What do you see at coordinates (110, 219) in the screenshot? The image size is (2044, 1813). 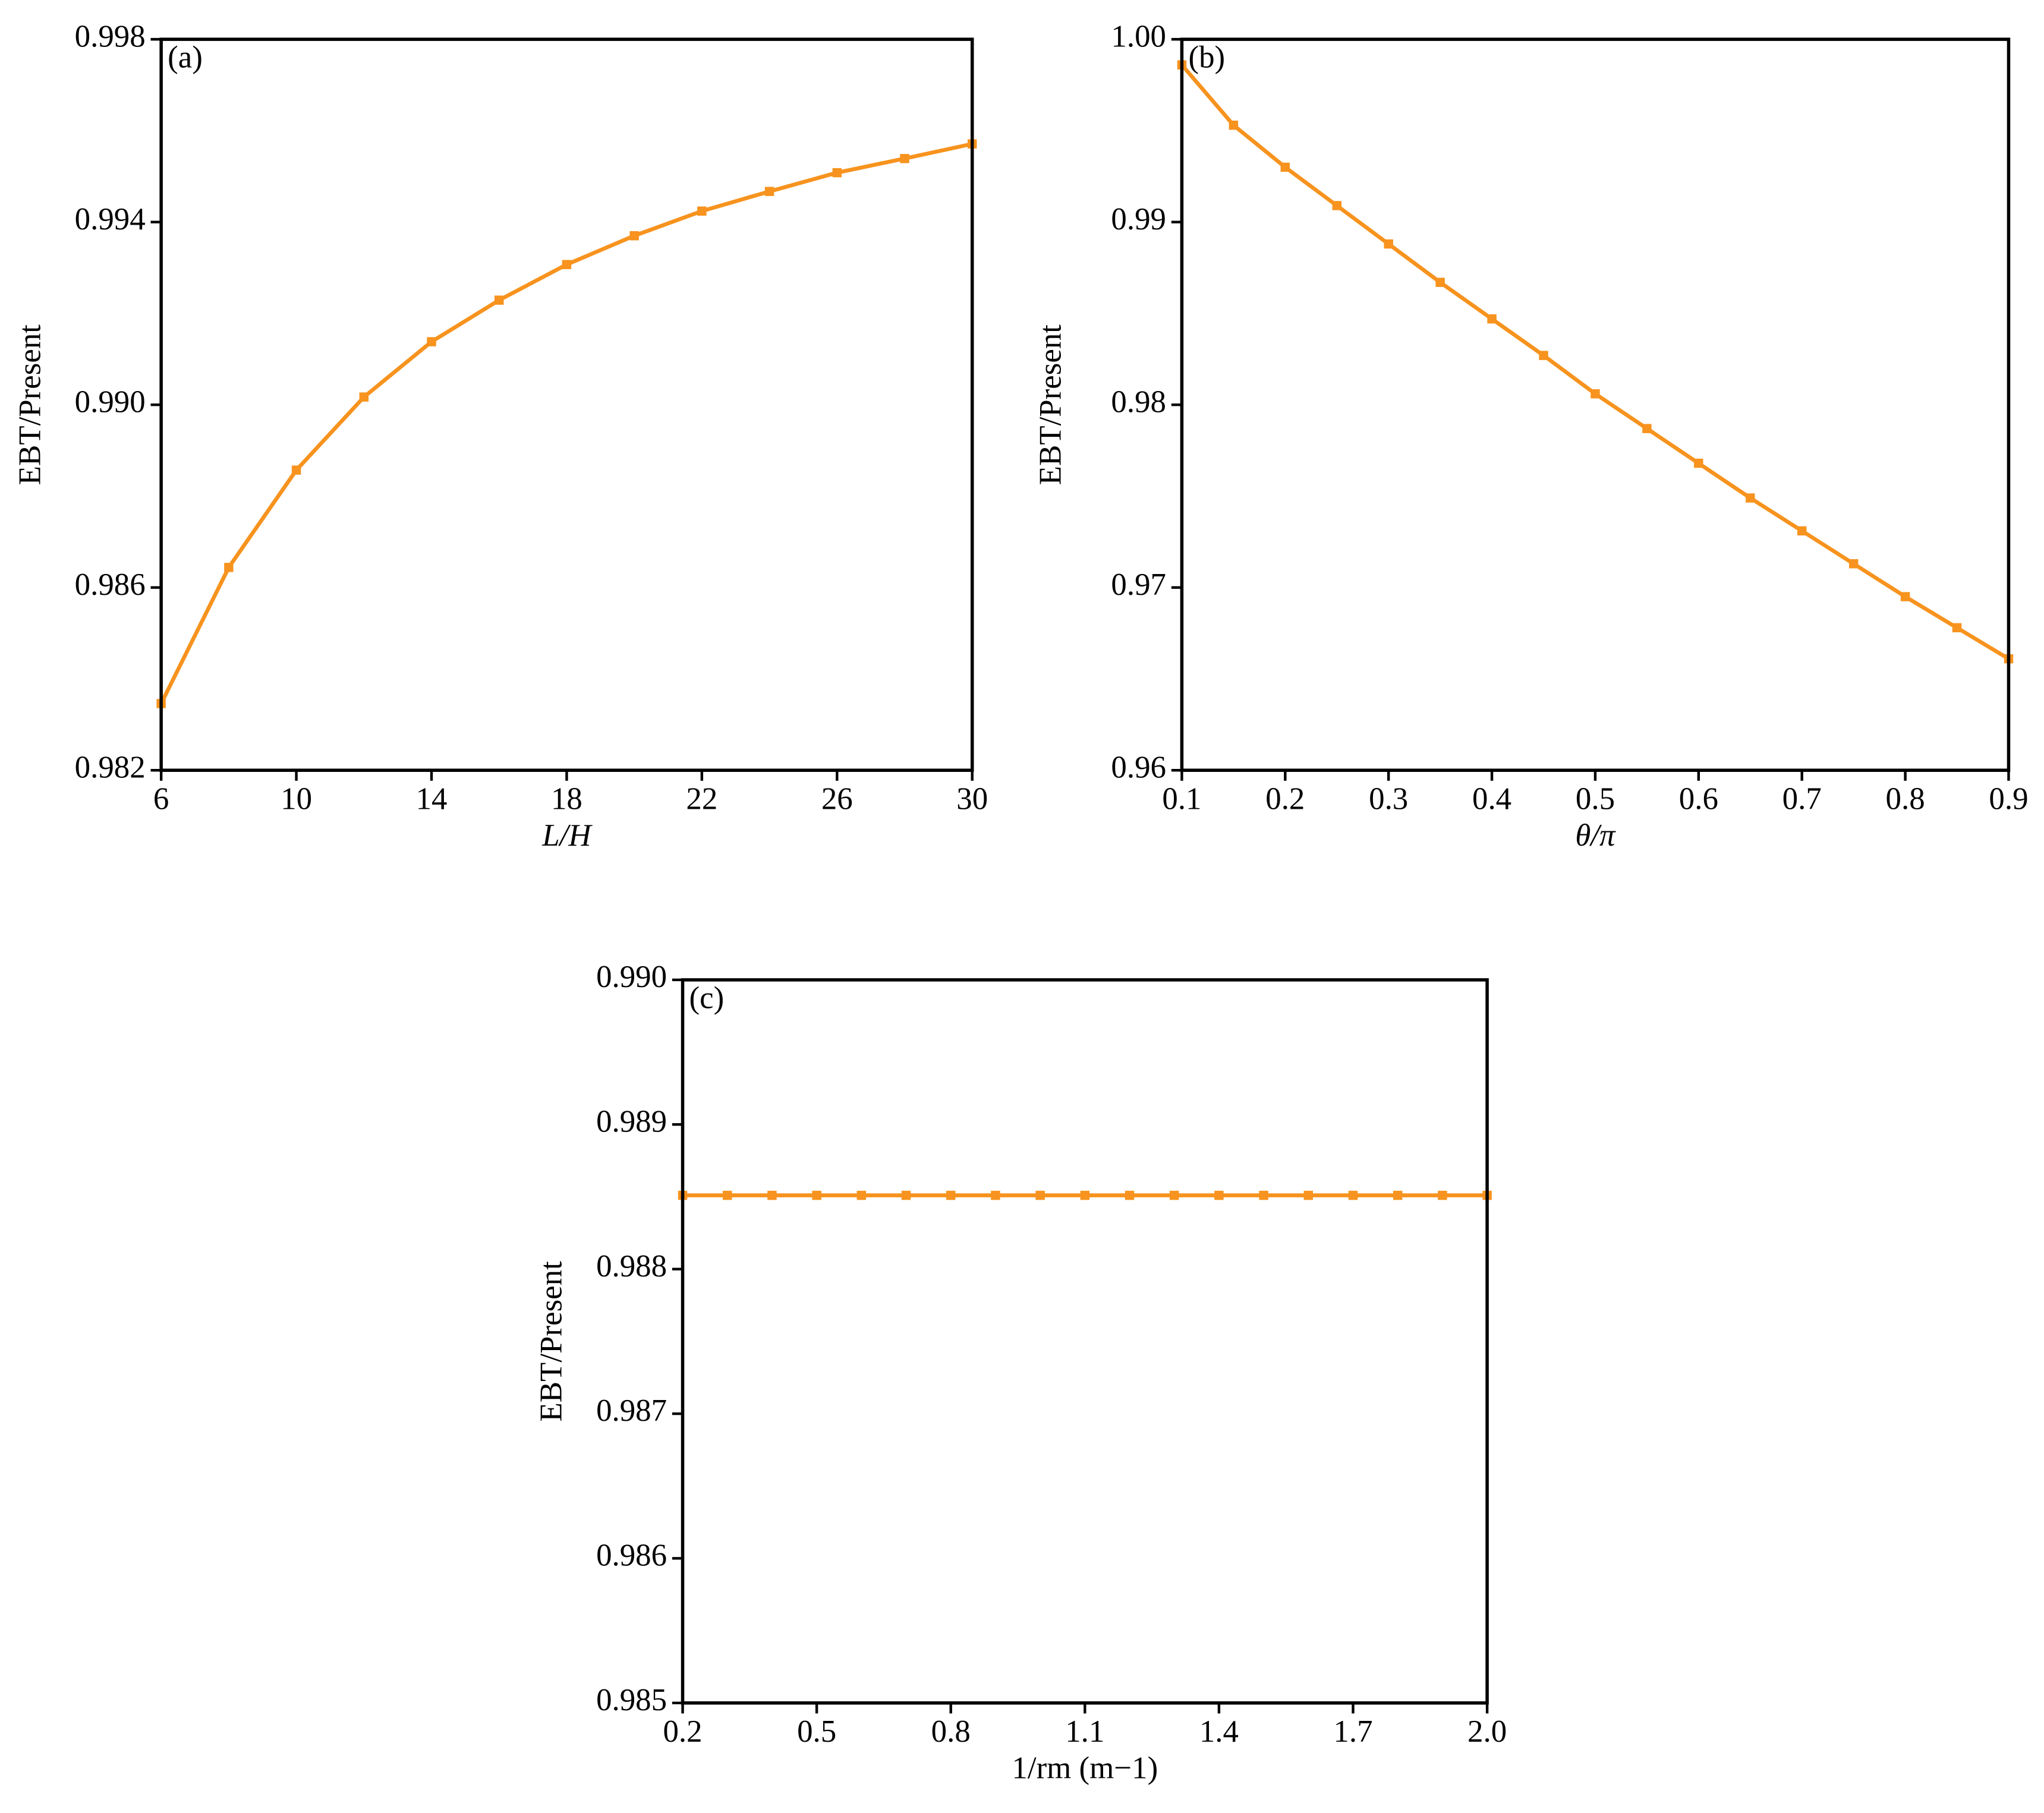 I see `y-tick-label: 0.994` at bounding box center [110, 219].